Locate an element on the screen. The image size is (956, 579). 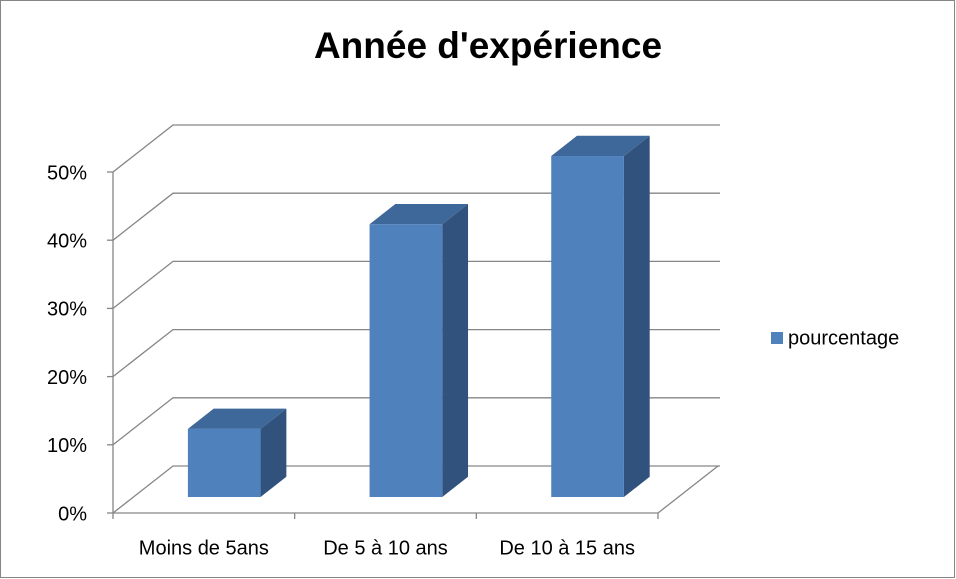
x-tick-label: De 5 à 10 ans is located at coordinates (385, 548).